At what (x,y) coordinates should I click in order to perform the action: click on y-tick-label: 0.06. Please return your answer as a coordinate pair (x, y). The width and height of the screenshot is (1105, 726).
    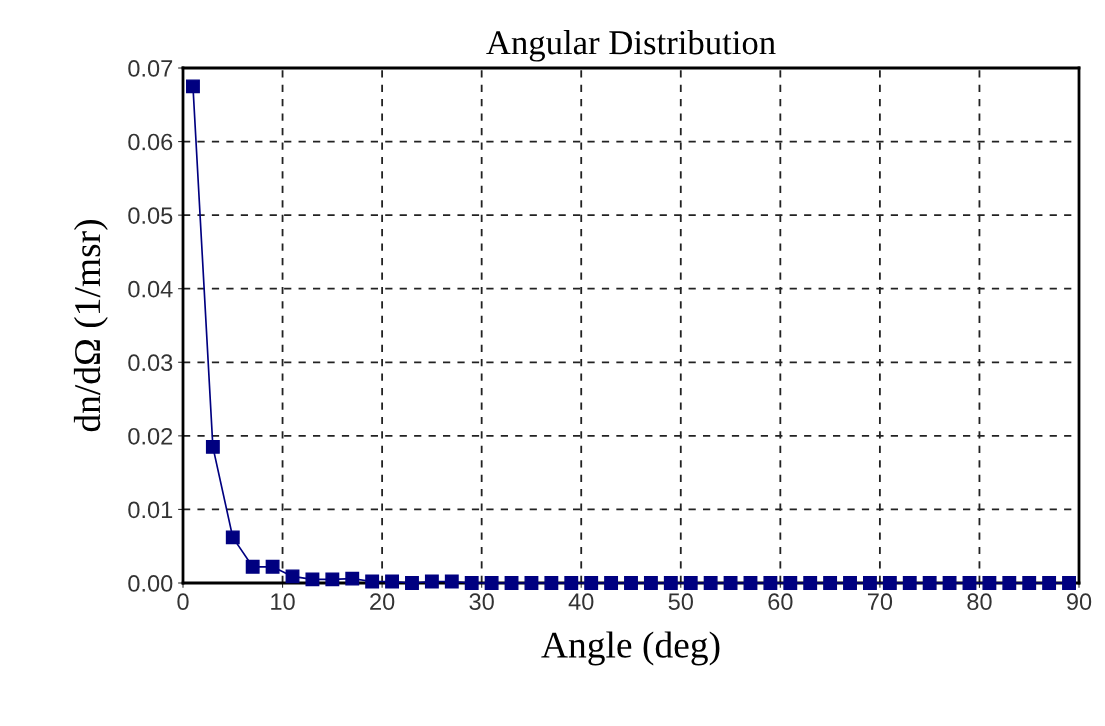
    Looking at the image, I should click on (150, 142).